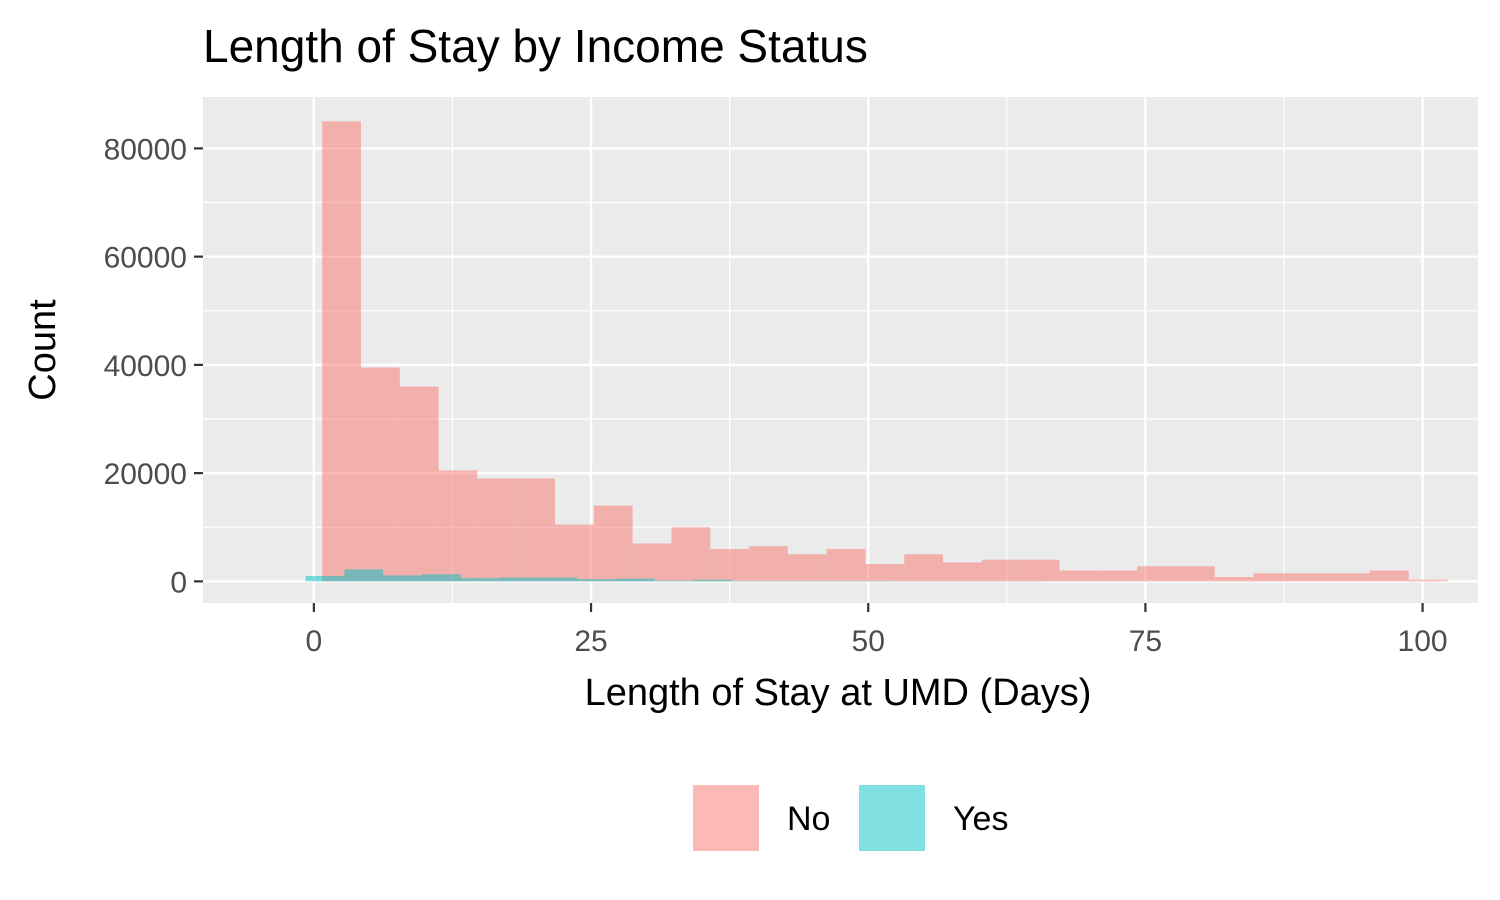 Image resolution: width=1500 pixels, height=900 pixels. Describe the element at coordinates (980, 819) in the screenshot. I see `legend-label-yes: Yes` at that location.